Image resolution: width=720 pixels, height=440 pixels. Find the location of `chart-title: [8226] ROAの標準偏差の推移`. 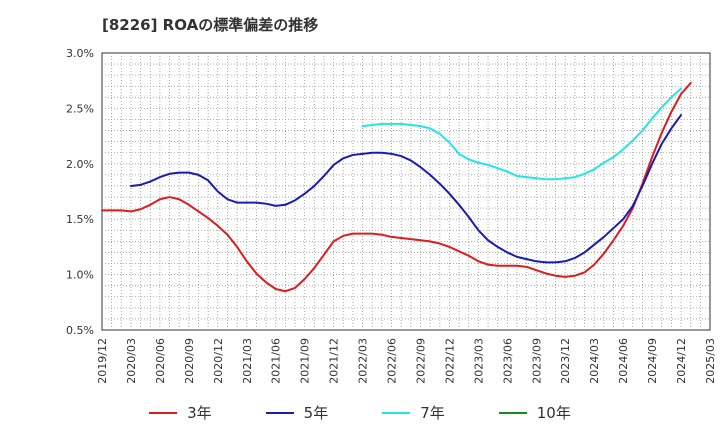

chart-title: [8226] ROAの標準偏差の推移 is located at coordinates (210, 25).